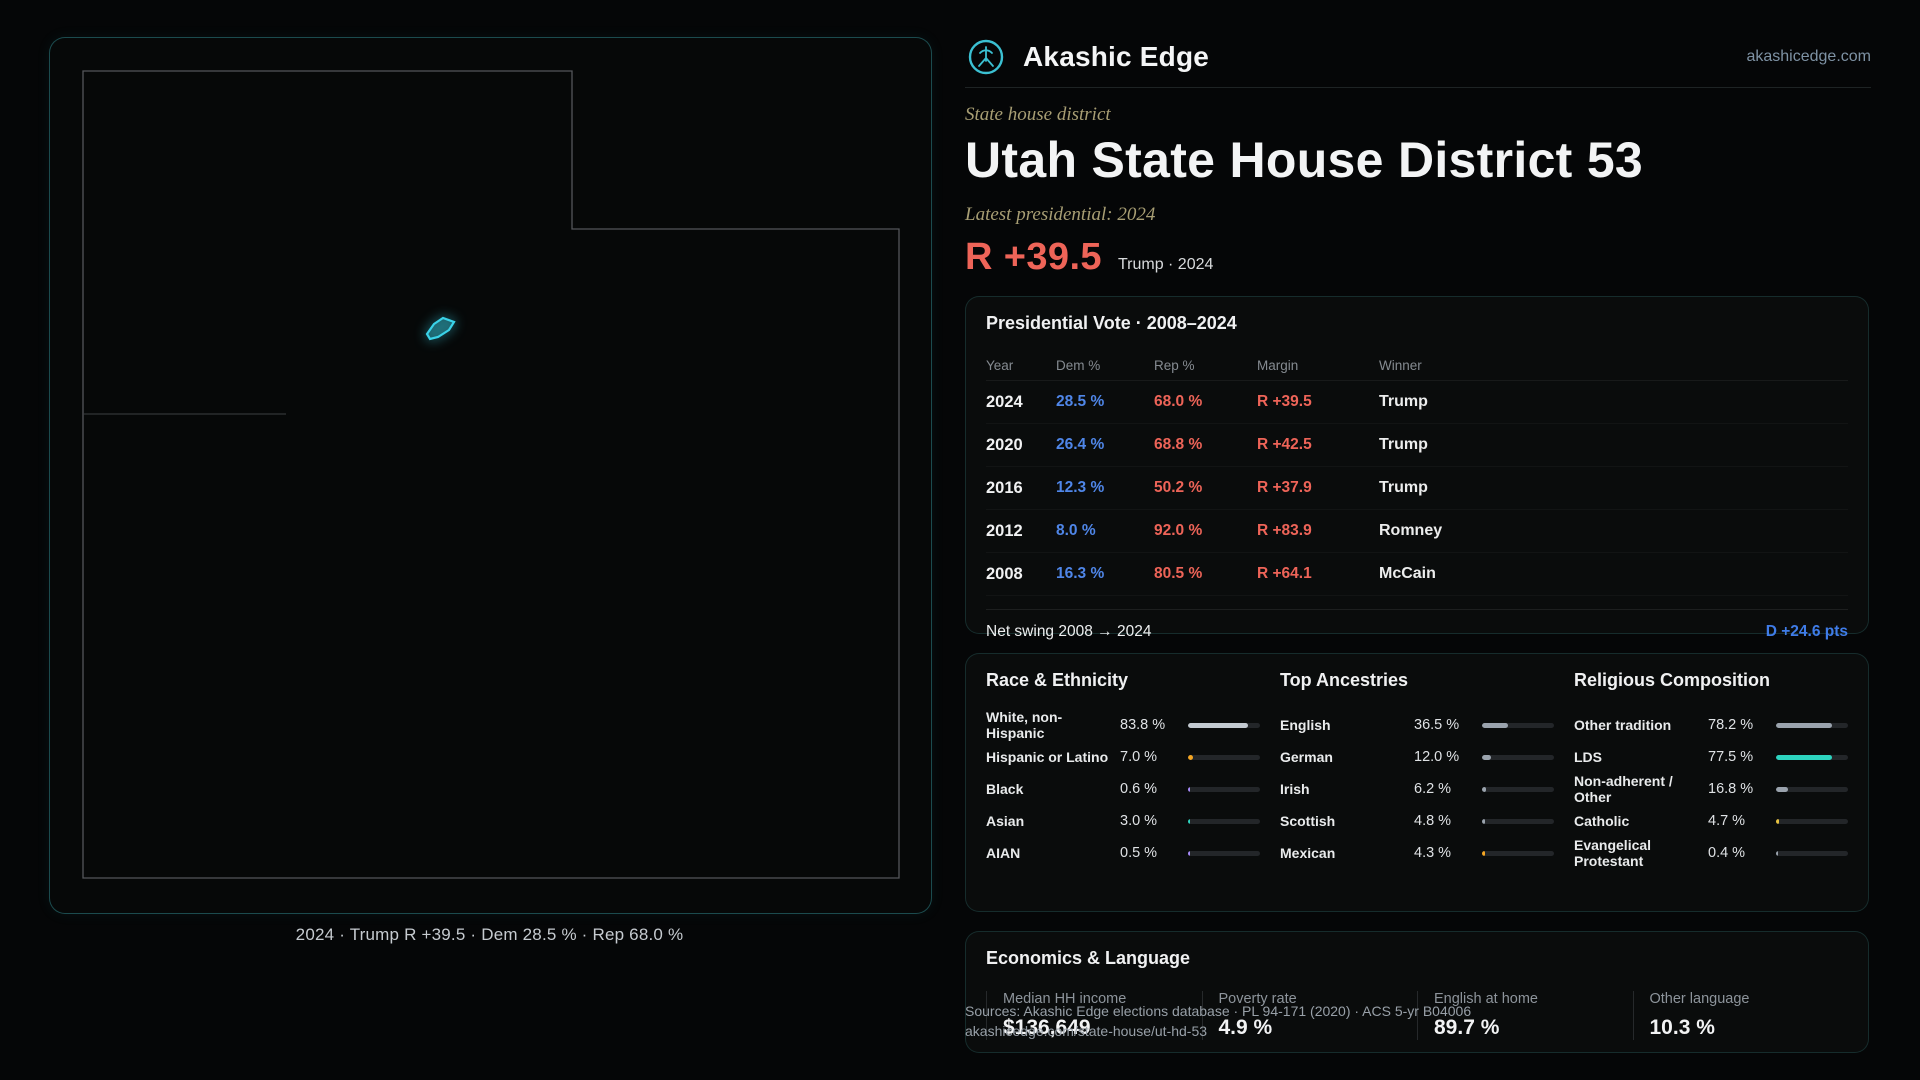  What do you see at coordinates (1417, 445) in the screenshot?
I see `table-row: 2020 26.4 % 68.8 % R +42.5 Trump` at bounding box center [1417, 445].